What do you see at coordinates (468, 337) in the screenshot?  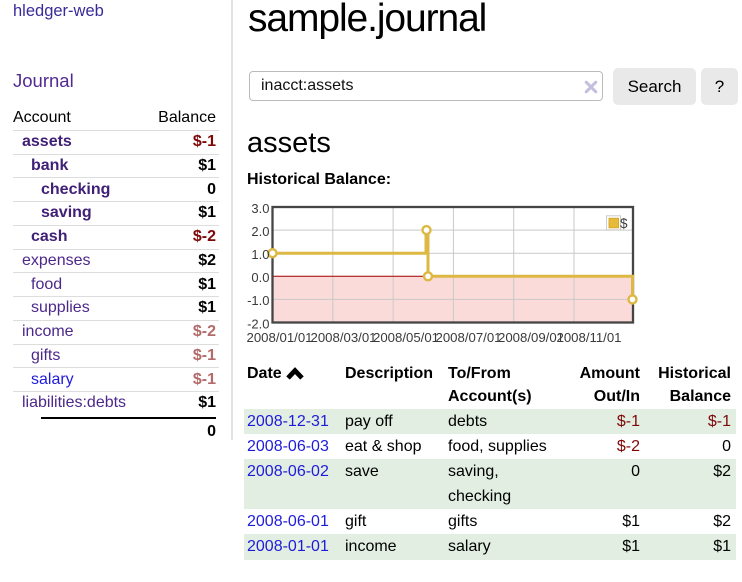 I see `svg-text: 2008/07/01` at bounding box center [468, 337].